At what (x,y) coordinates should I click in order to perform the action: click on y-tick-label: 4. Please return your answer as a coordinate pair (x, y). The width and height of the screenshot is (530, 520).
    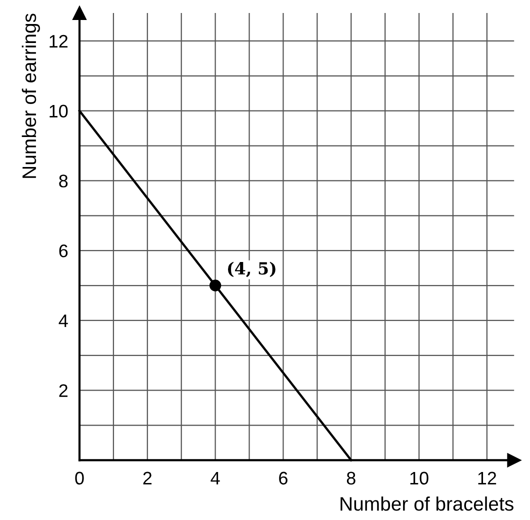
    Looking at the image, I should click on (63, 320).